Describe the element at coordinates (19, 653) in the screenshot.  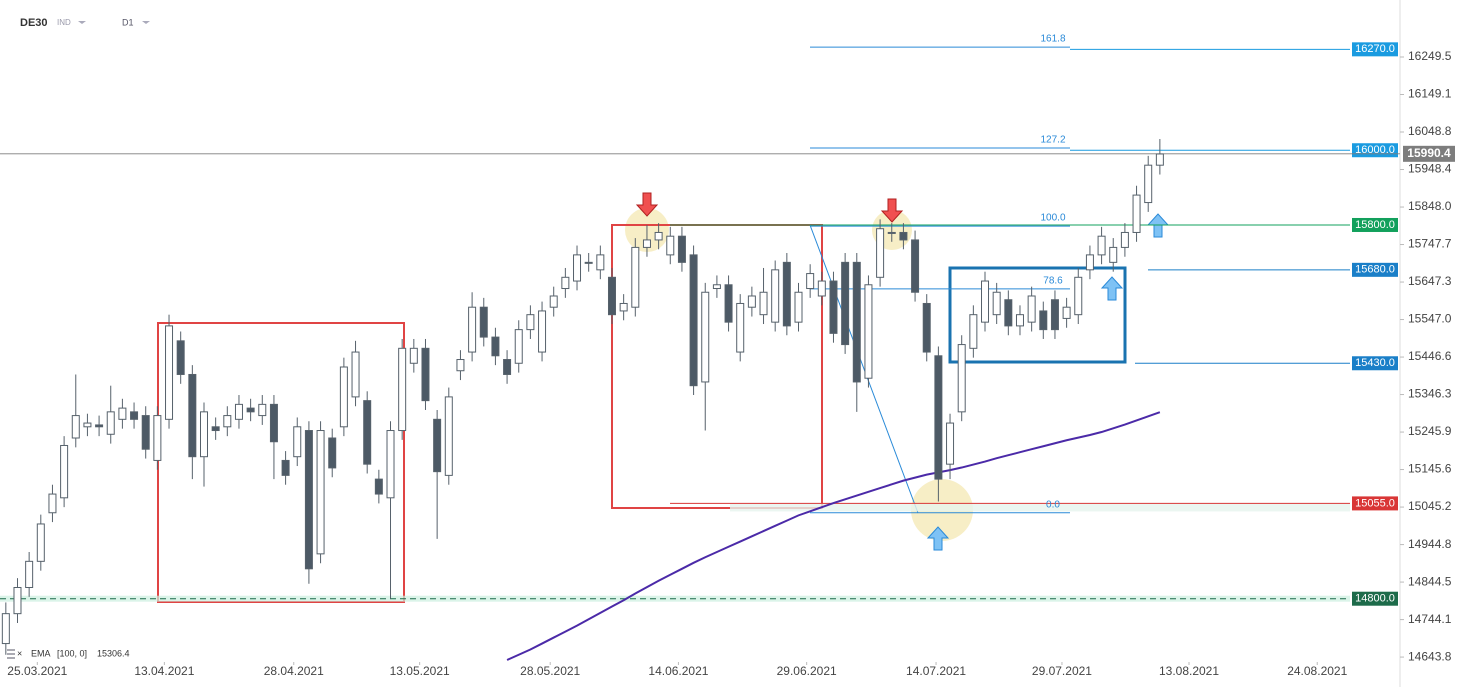
I see `close-icon: ×` at that location.